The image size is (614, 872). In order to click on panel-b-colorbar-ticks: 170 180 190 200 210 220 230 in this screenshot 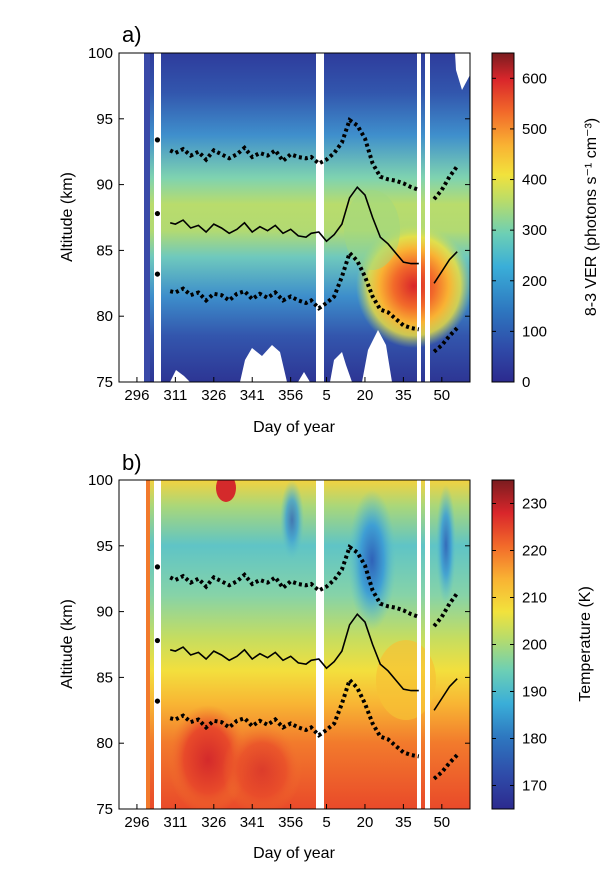, I will do `click(519, 645)`.